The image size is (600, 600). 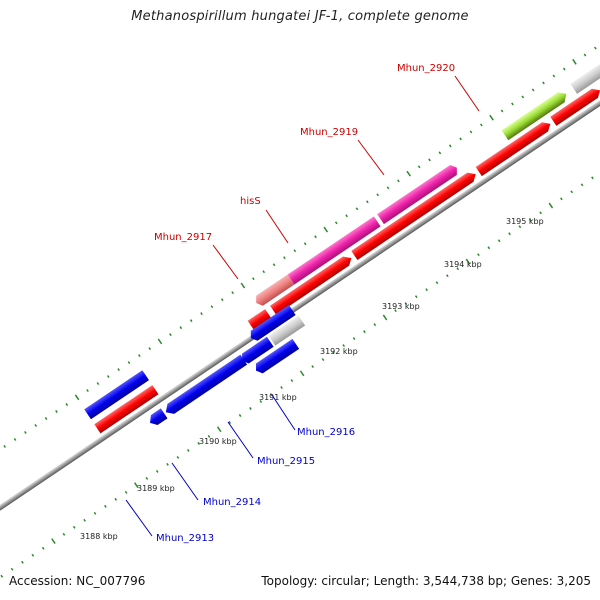 What do you see at coordinates (329, 132) in the screenshot?
I see `gene-label: Mhun_2919` at bounding box center [329, 132].